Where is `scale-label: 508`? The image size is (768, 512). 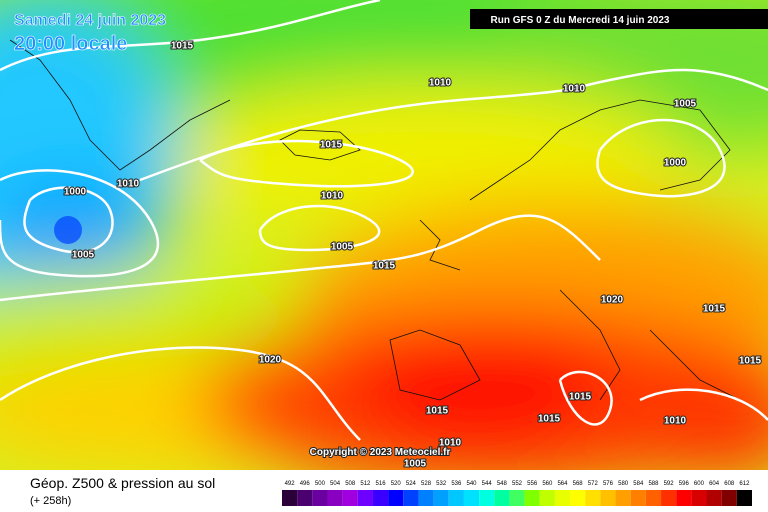 scale-label: 508 is located at coordinates (350, 484).